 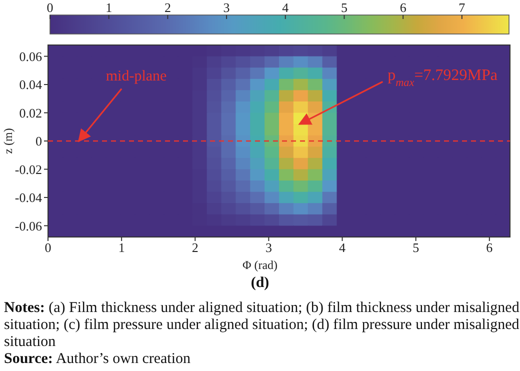 I want to click on x-tick-label: 5, so click(x=416, y=248).